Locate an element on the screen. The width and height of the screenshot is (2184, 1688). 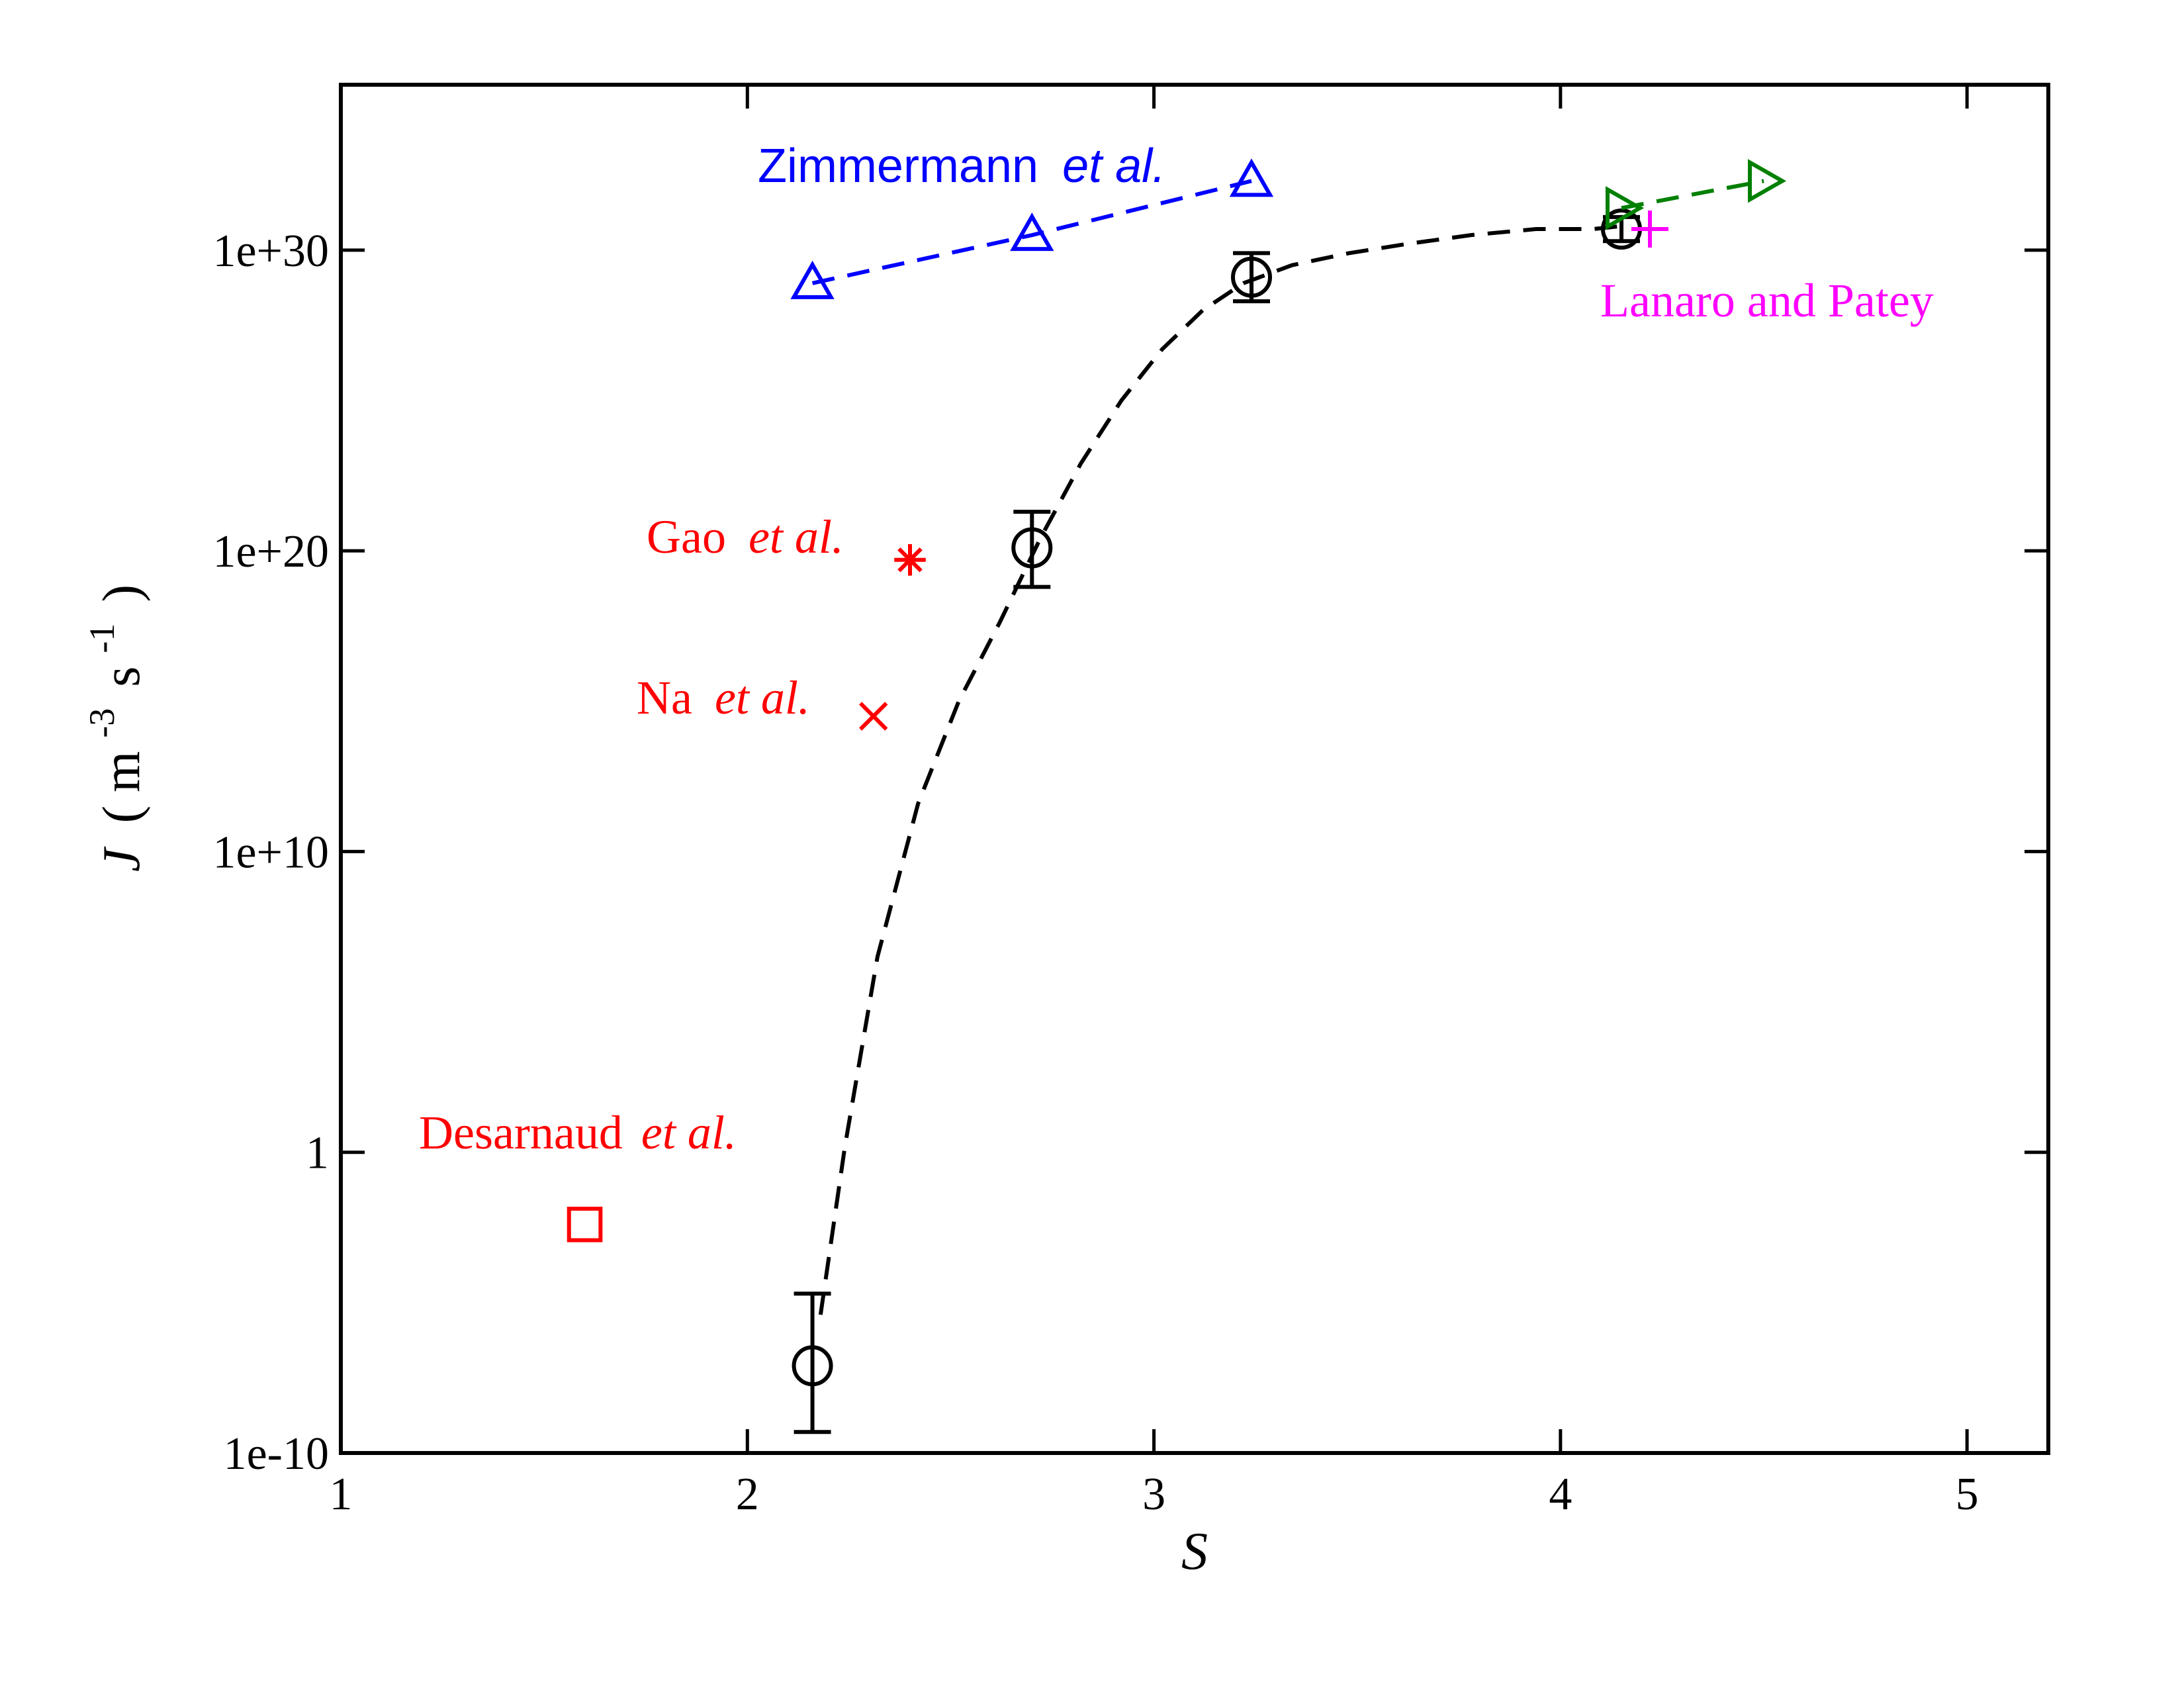
annotation-lanaro: Lanaro and Patey is located at coordinates (1767, 300).